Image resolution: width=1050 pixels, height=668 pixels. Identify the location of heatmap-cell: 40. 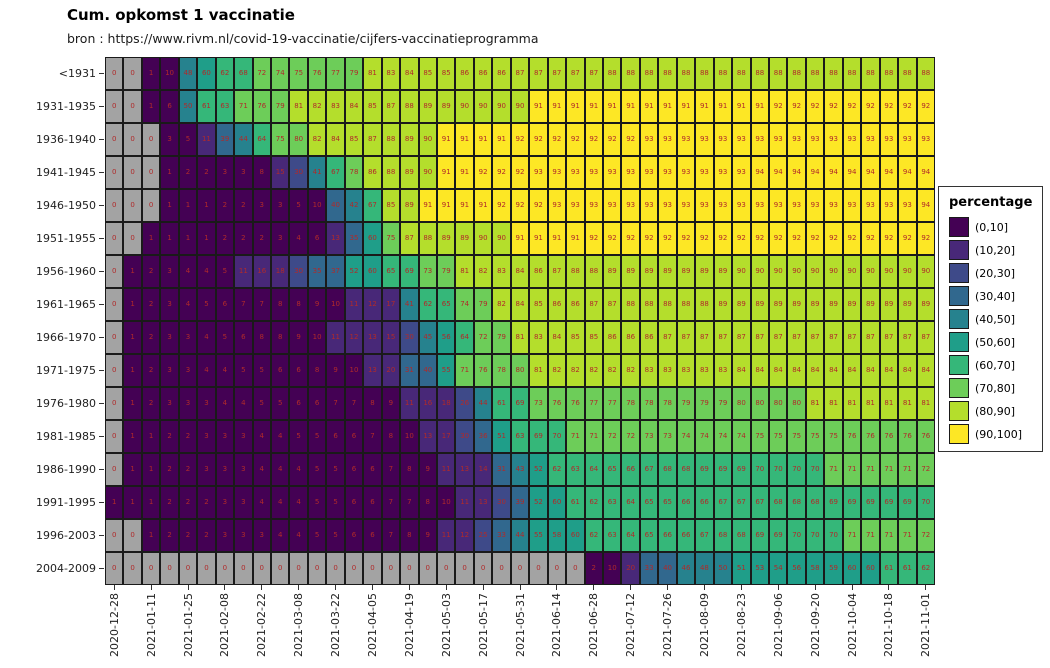
(667, 568).